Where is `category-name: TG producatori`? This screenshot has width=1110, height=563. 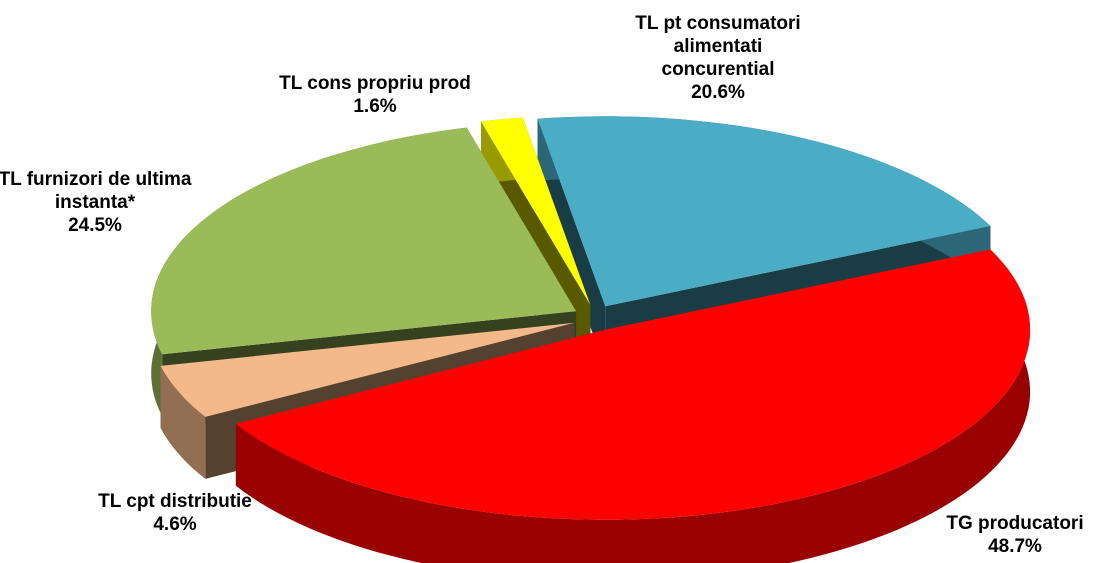
category-name: TG producatori is located at coordinates (1015, 523).